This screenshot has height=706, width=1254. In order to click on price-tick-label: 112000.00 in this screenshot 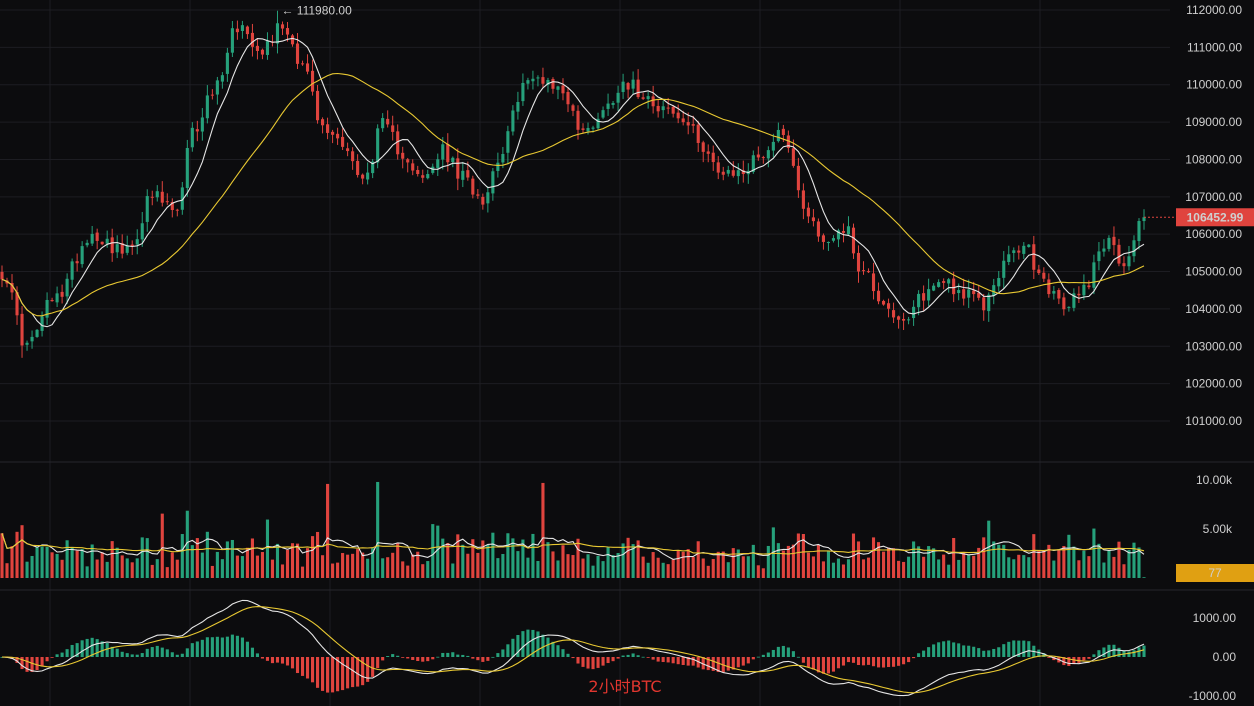, I will do `click(1214, 10)`.